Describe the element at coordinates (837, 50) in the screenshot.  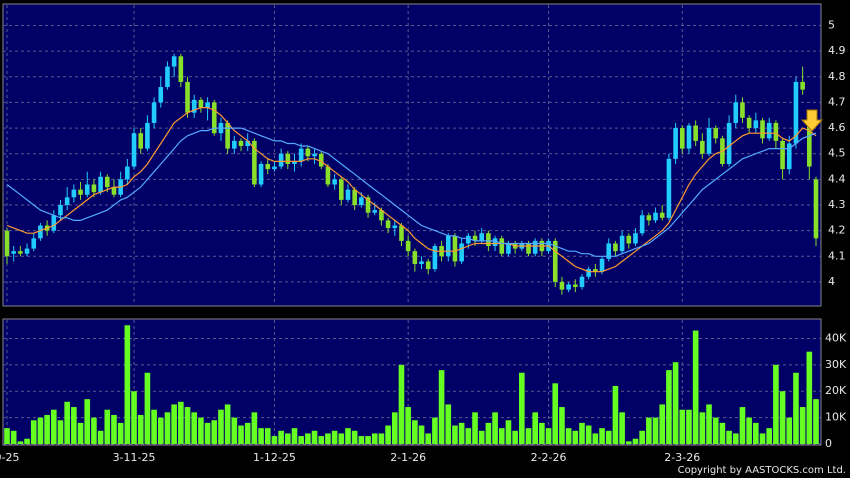
I see `y-tick-label: 4.9` at that location.